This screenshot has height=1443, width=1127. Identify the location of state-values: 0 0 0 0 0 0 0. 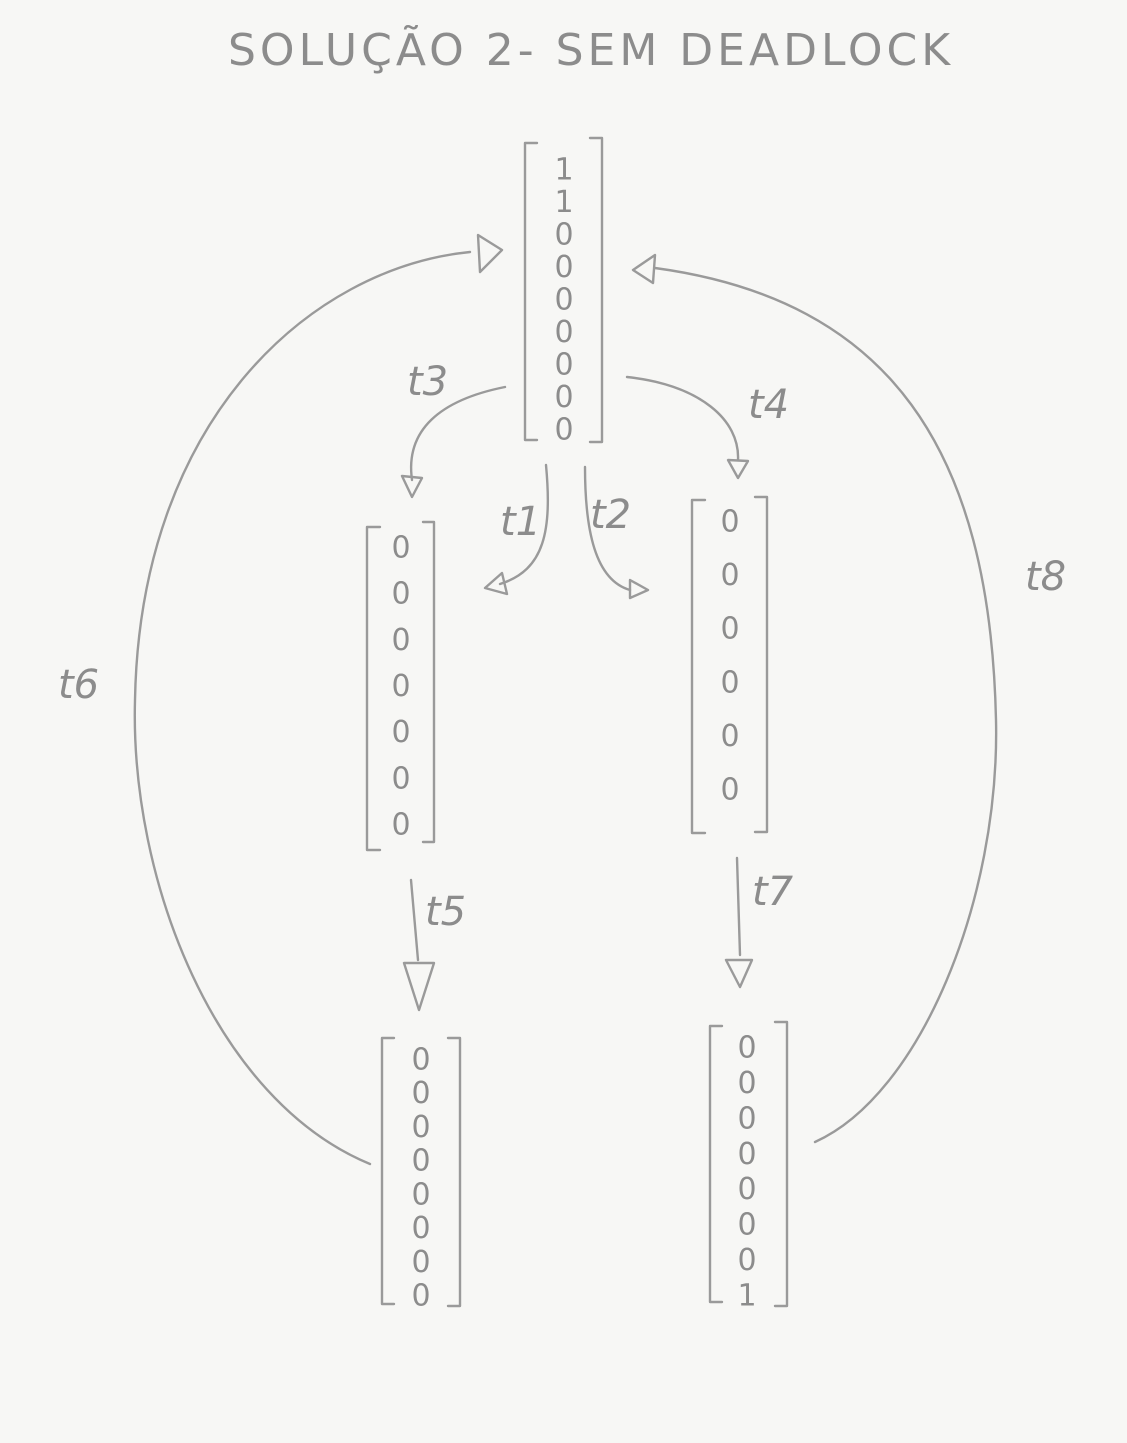
(400, 687).